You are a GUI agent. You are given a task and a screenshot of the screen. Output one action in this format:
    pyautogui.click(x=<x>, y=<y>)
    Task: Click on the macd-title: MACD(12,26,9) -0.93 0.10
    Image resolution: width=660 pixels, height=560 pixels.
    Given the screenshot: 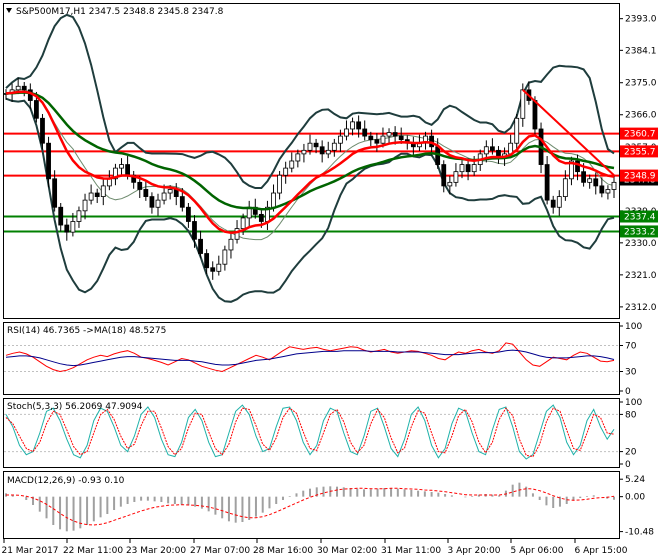 What is the action you would take?
    pyautogui.click(x=66, y=481)
    